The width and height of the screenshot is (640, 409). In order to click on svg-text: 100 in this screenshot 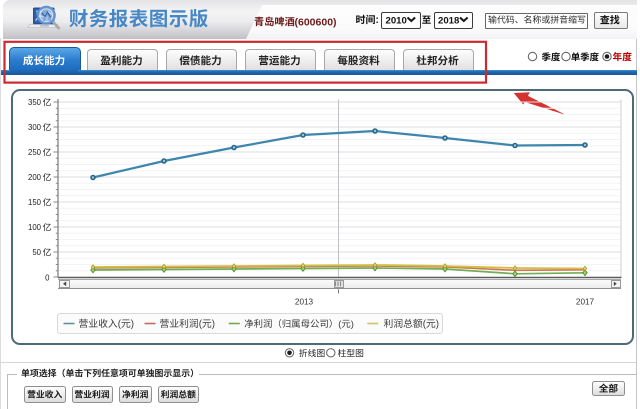, I will do `click(35, 227)`.